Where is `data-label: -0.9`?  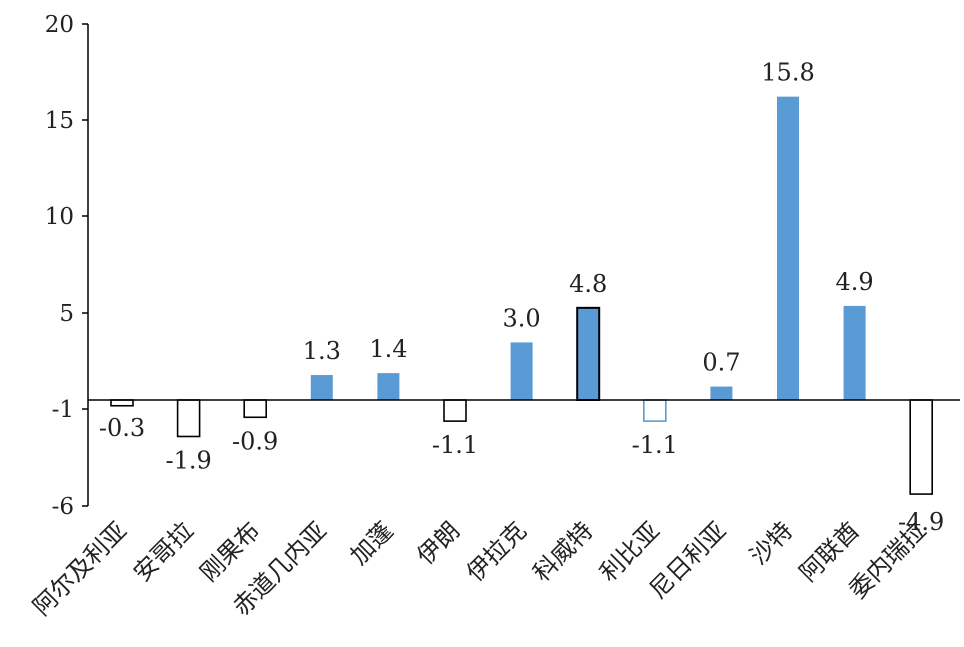
data-label: -0.9 is located at coordinates (255, 441).